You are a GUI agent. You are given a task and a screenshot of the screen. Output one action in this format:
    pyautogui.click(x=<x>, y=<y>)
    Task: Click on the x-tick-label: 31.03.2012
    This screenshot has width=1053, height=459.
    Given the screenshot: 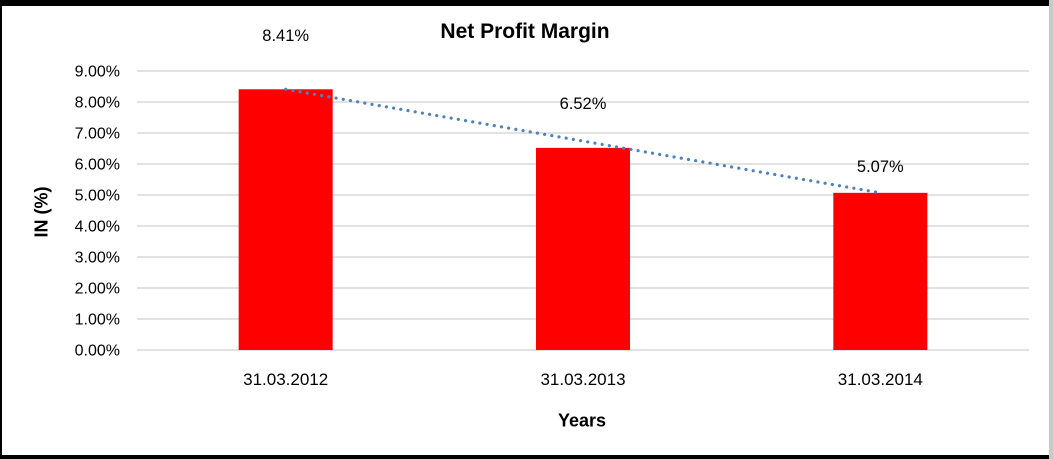 What is the action you would take?
    pyautogui.click(x=285, y=379)
    